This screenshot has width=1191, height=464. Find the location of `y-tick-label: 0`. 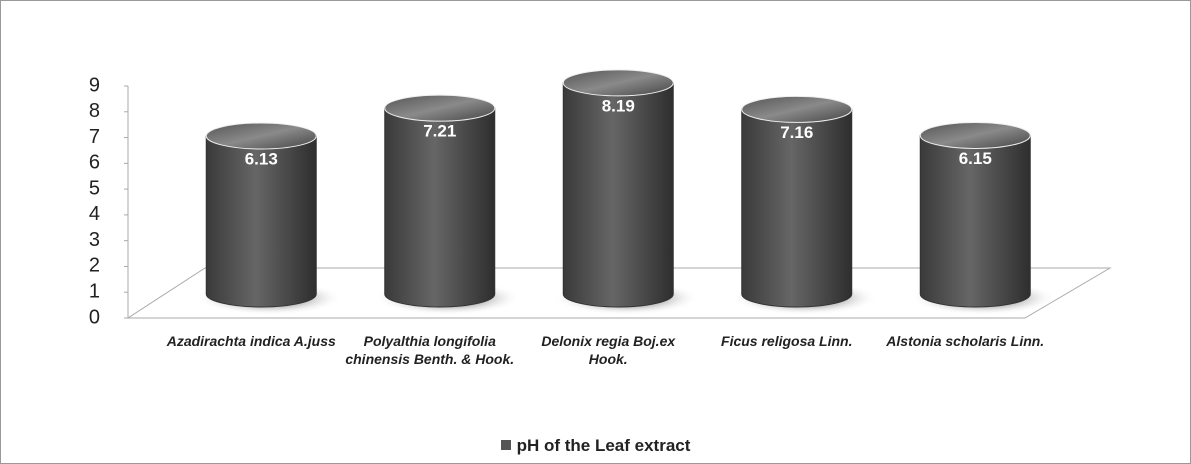

y-tick-label: 0 is located at coordinates (94, 317).